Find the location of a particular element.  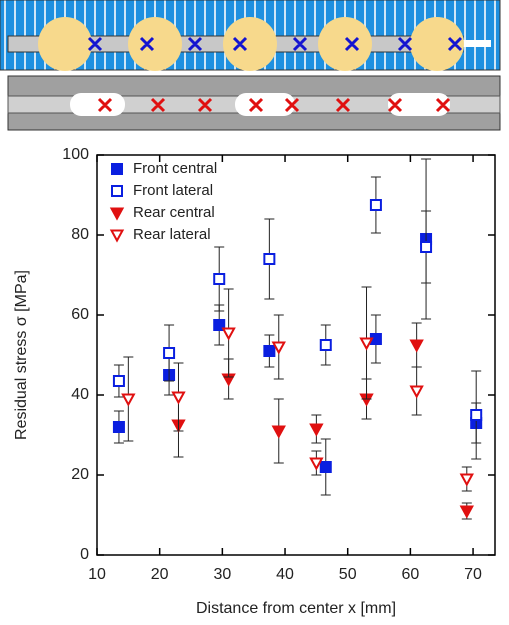

legend-label: Front lateral is located at coordinates (173, 190).